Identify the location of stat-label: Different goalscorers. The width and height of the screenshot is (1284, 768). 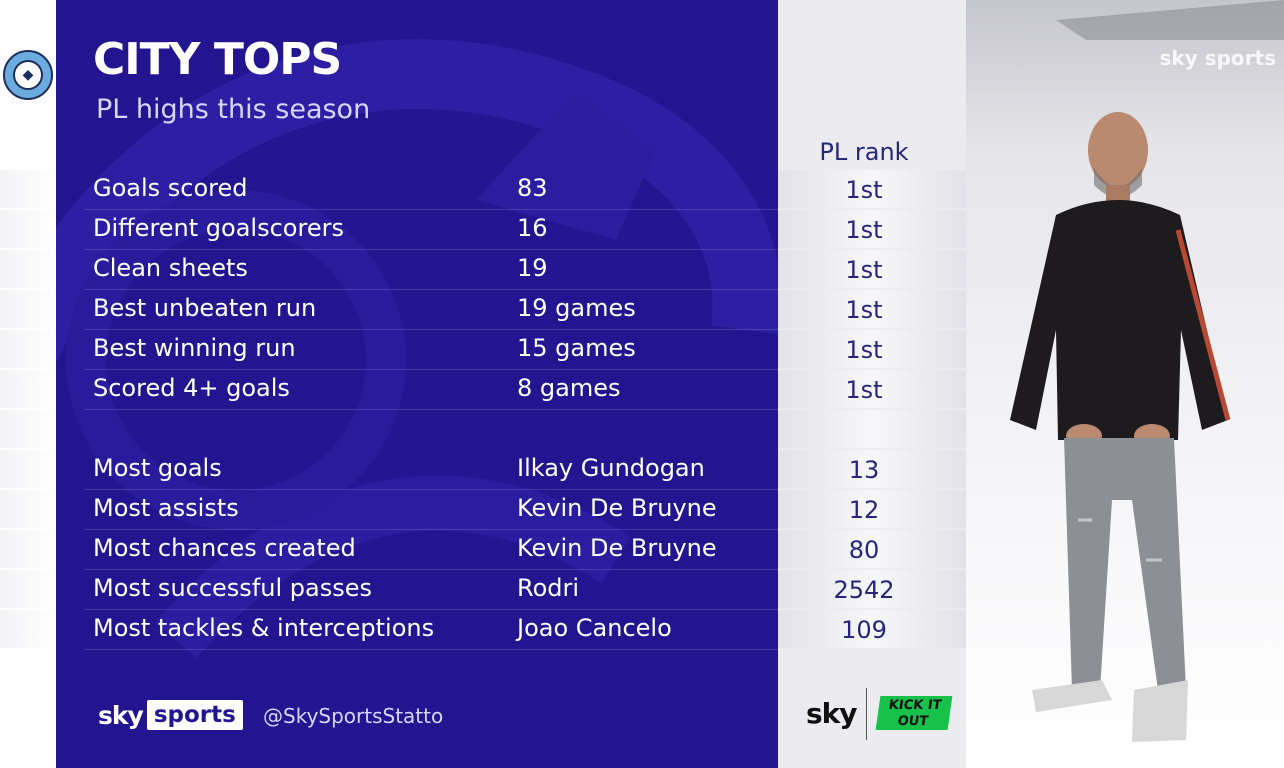
(218, 228).